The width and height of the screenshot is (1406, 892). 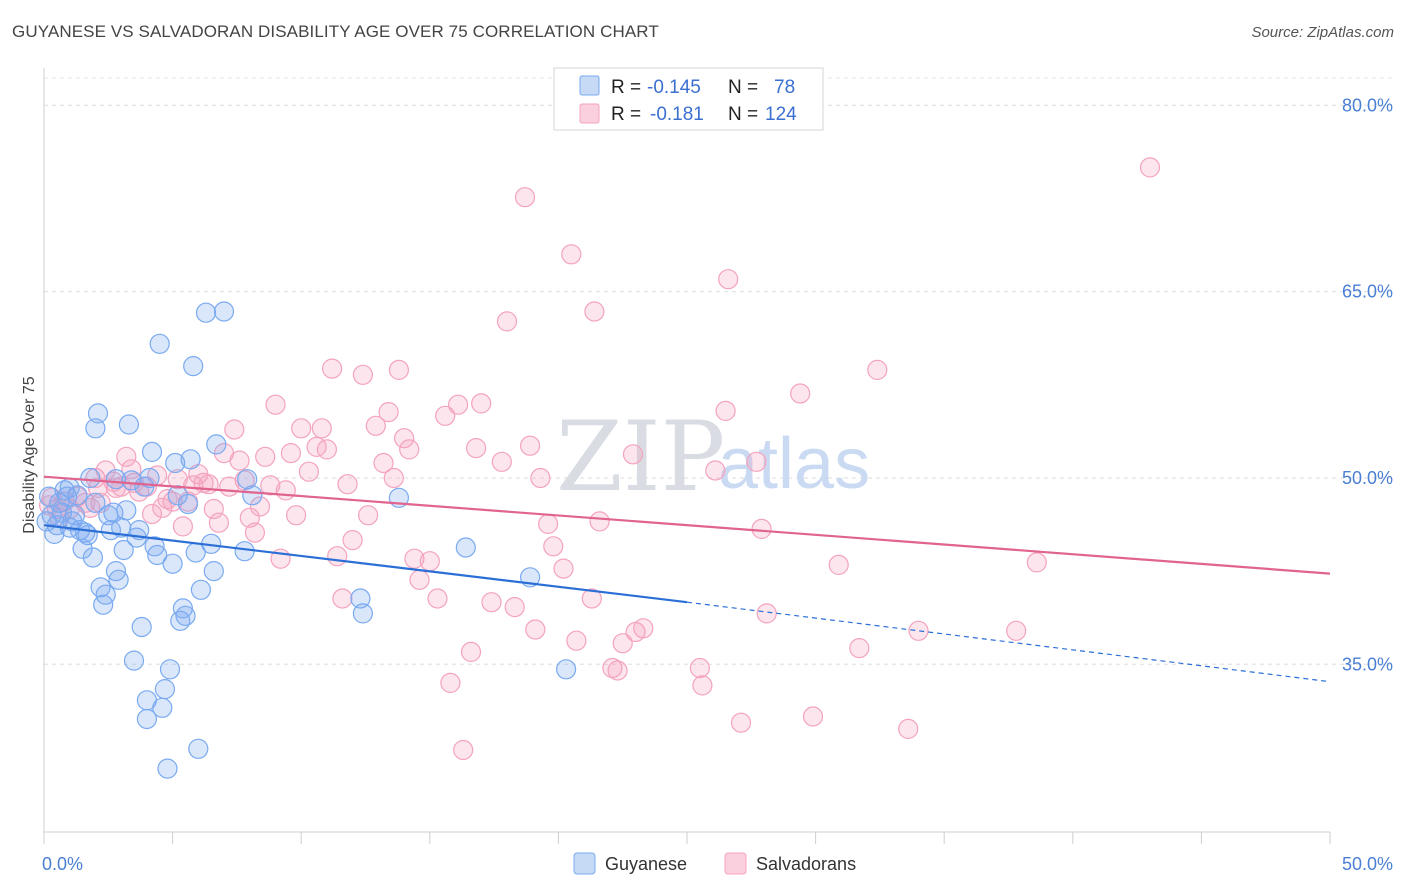 I want to click on y-axis-title: Disability Age Over 75, so click(x=29, y=455).